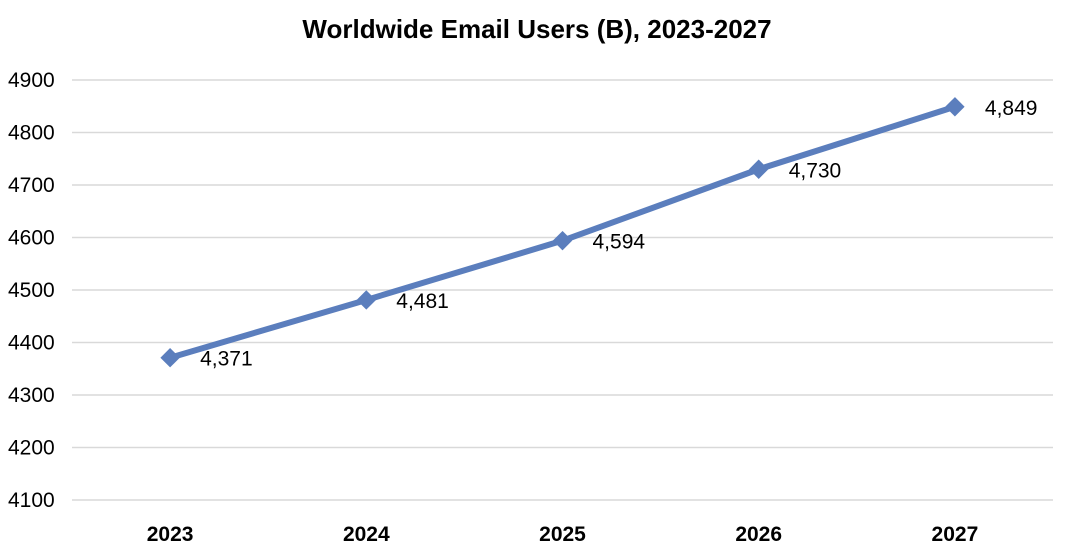  Describe the element at coordinates (31, 448) in the screenshot. I see `y-tick-label: 4200` at that location.